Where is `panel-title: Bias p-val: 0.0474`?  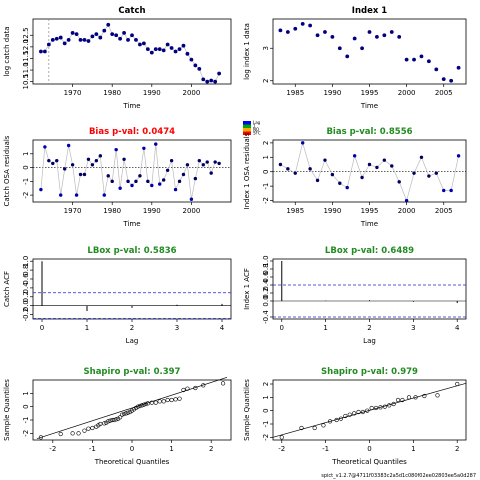
panel-title: Bias p-val: 0.0474 is located at coordinates (132, 132).